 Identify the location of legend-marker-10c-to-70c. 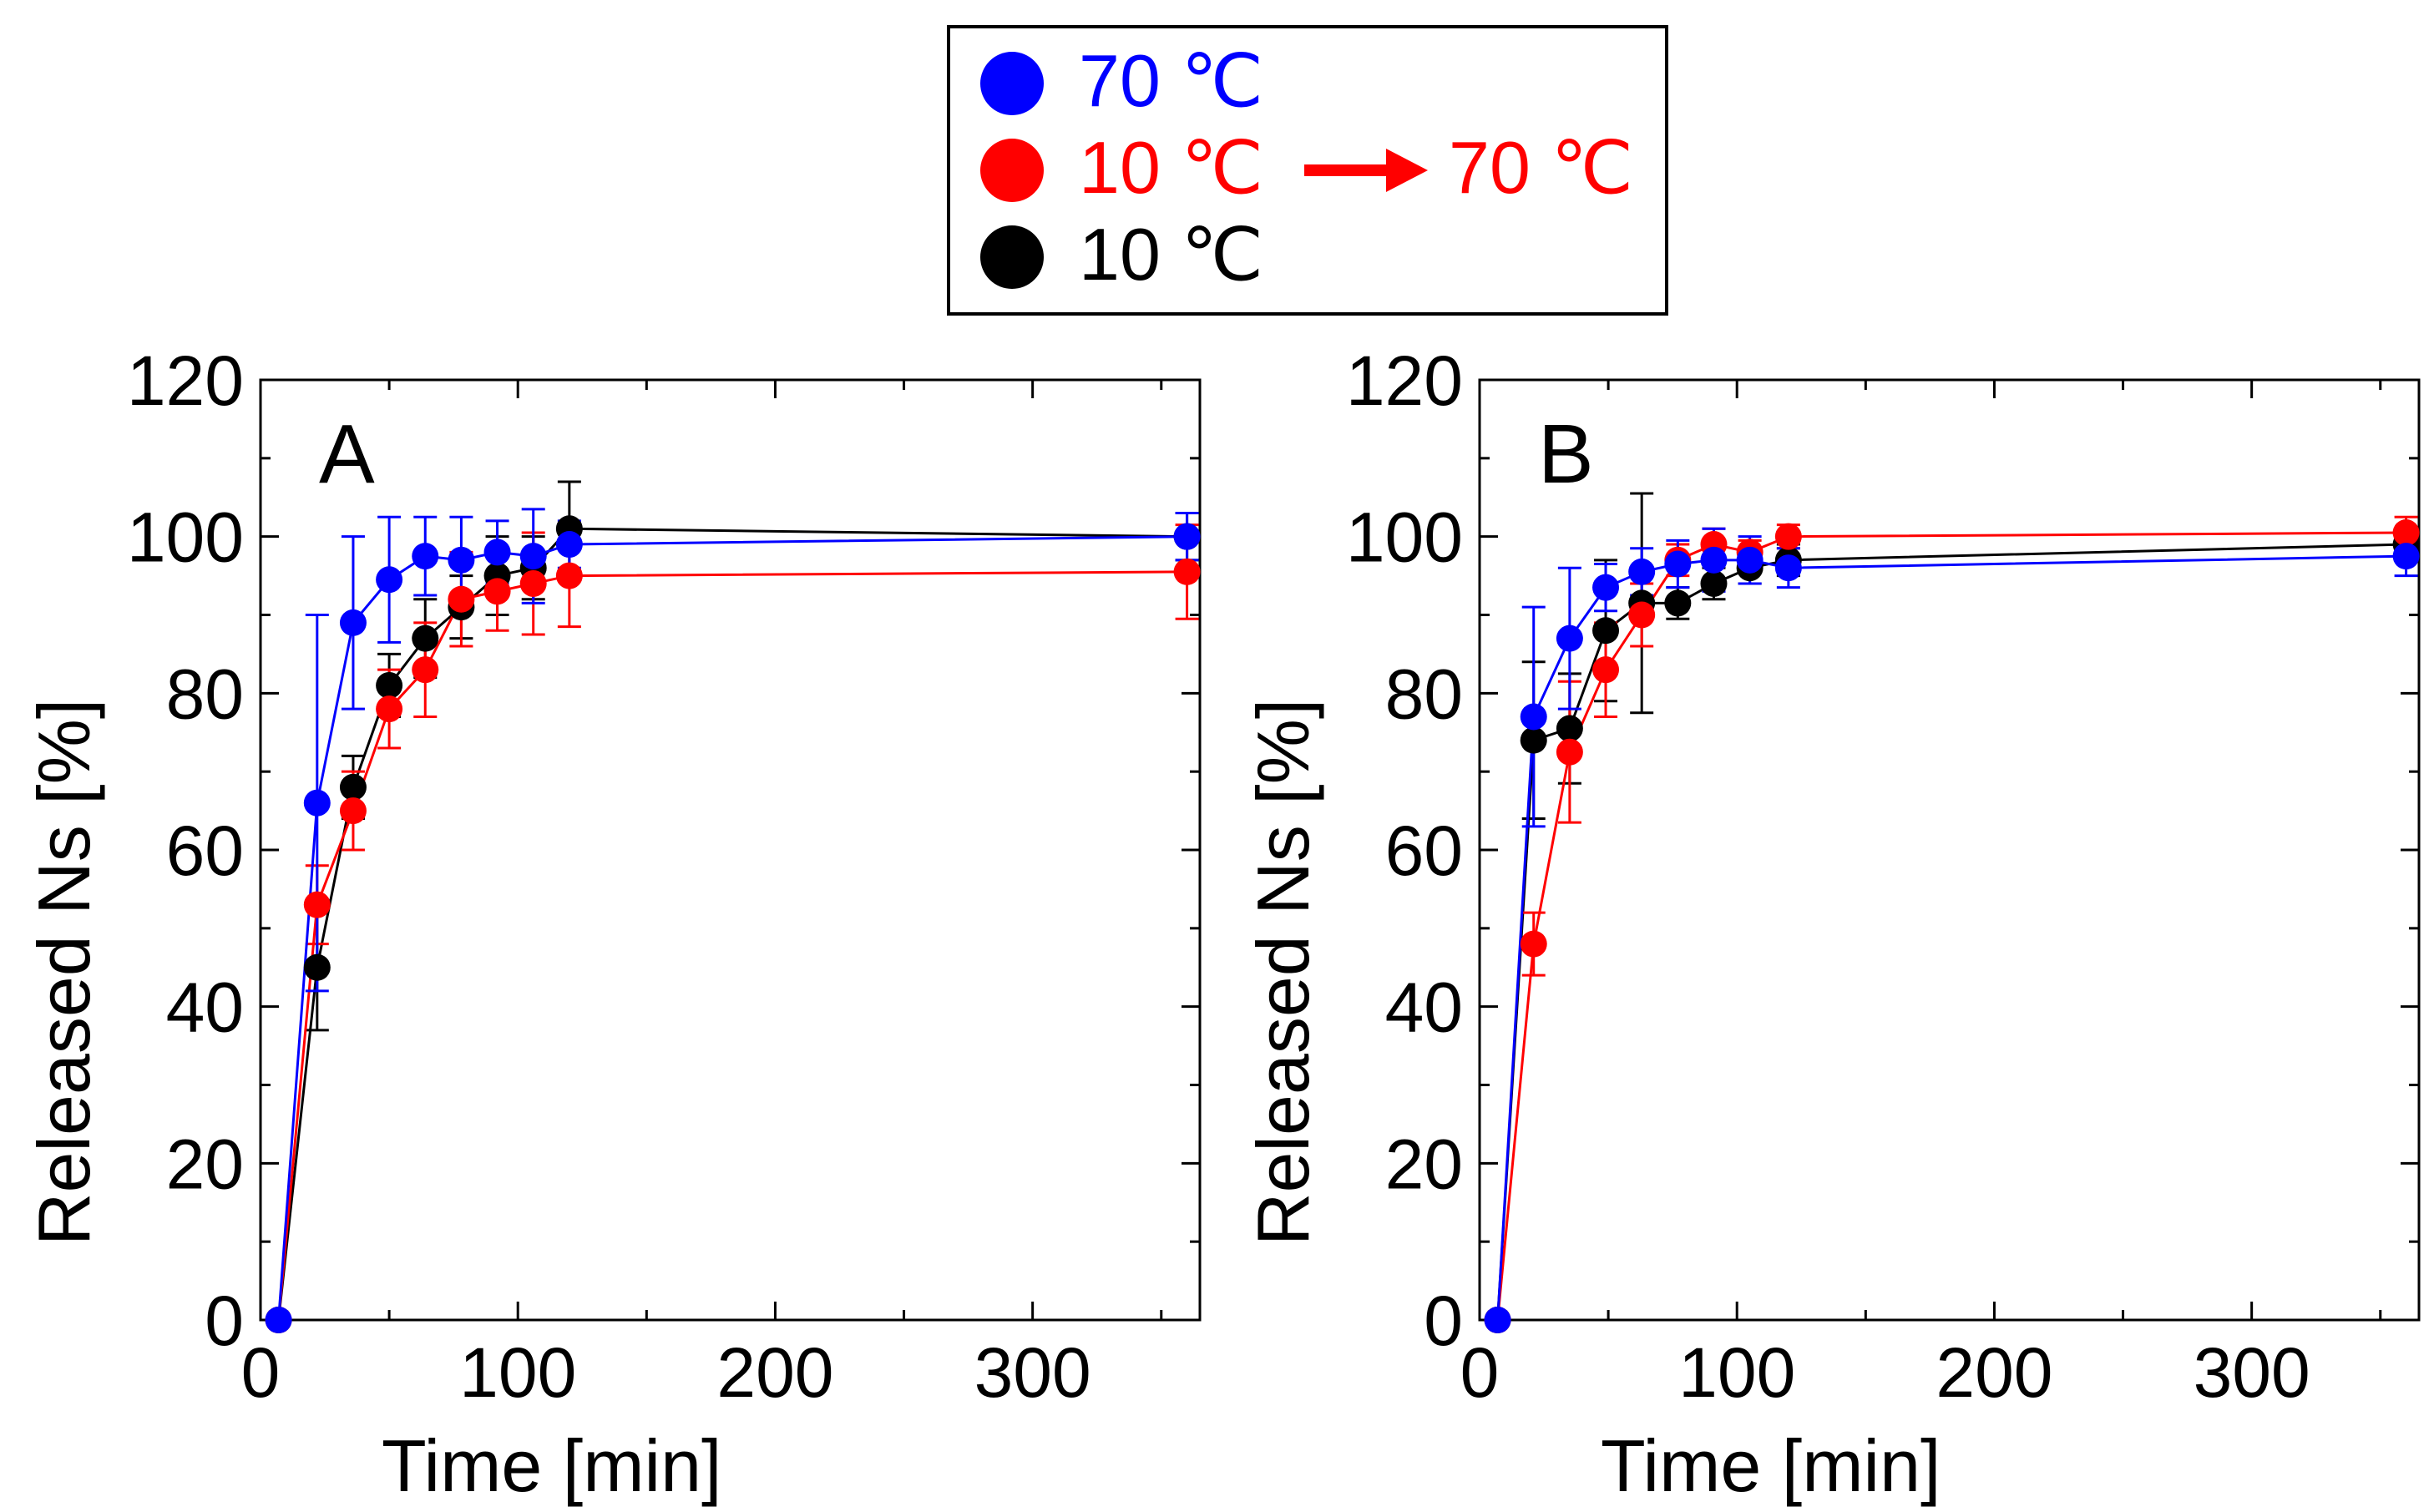
(1012, 170).